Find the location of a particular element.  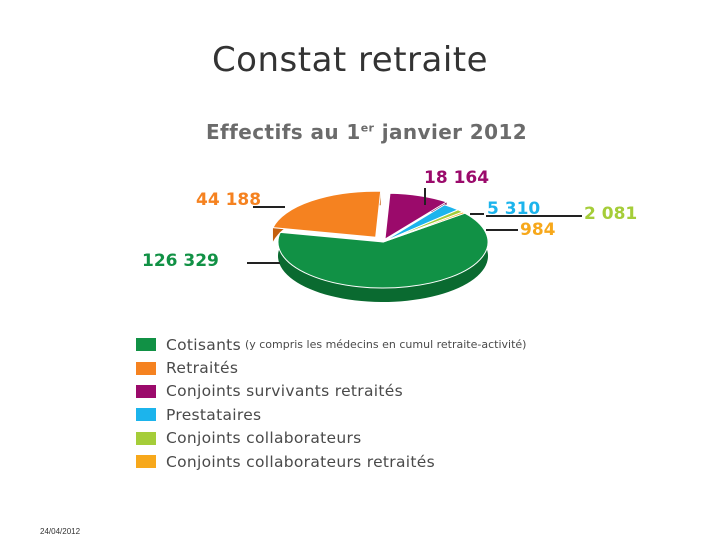

data-label-1: 126 329 is located at coordinates (180, 261).